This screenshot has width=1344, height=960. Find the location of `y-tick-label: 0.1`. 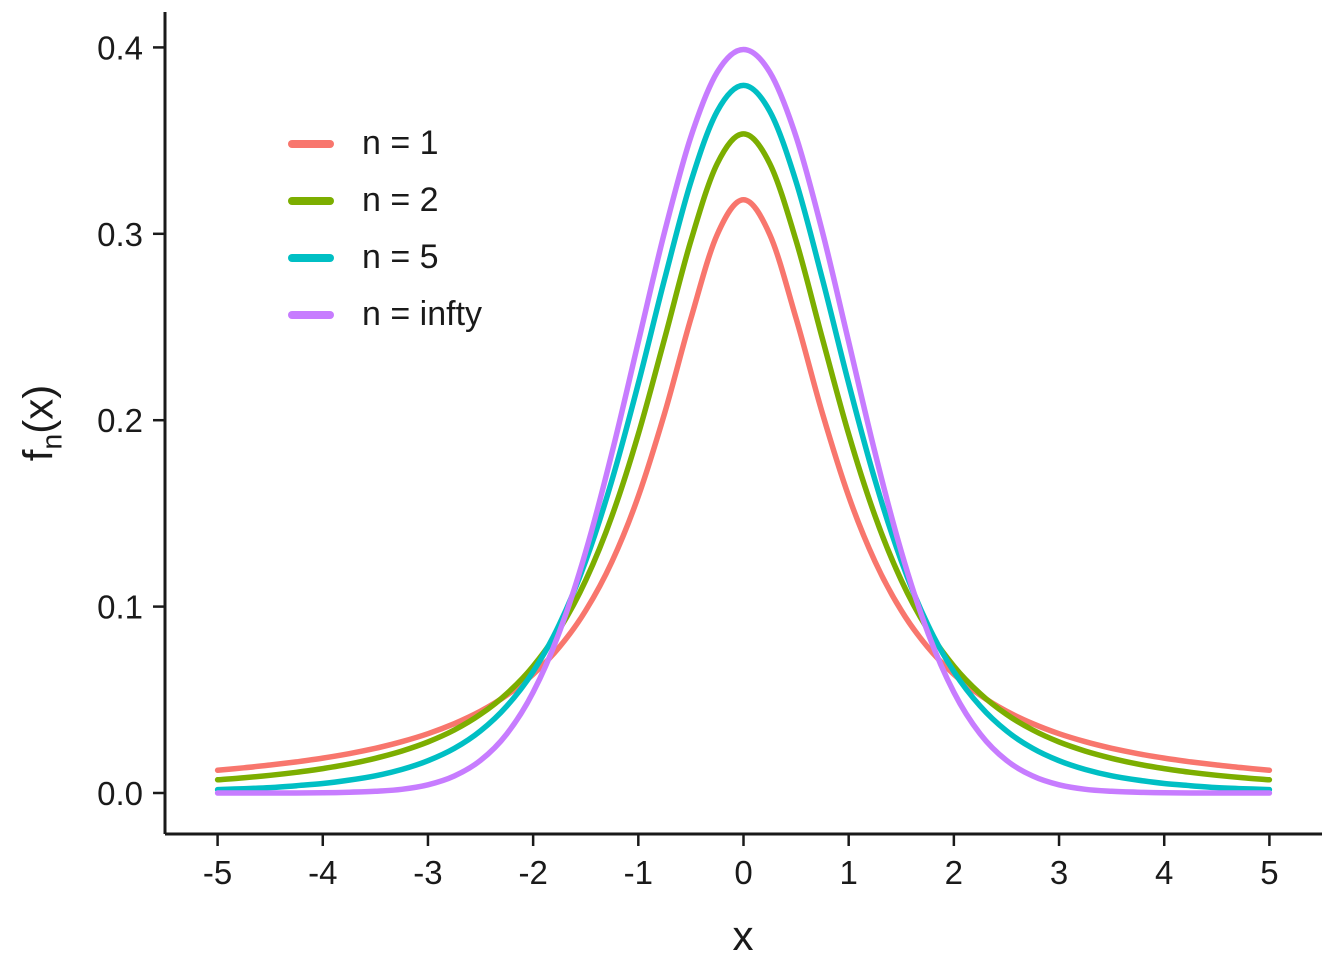

y-tick-label: 0.1 is located at coordinates (120, 607).